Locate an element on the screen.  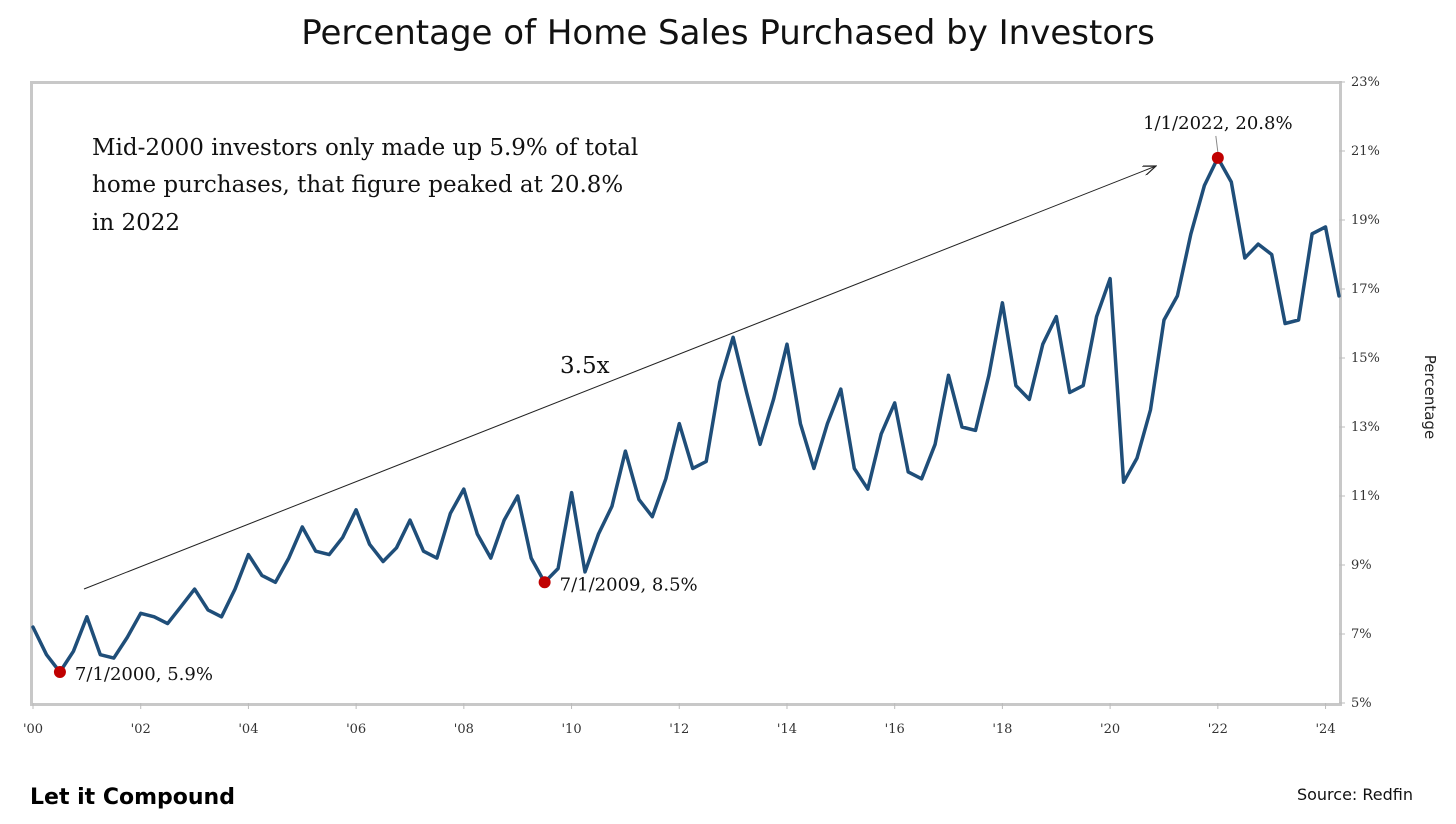
y-tick-label: 13% is located at coordinates (1365, 427).